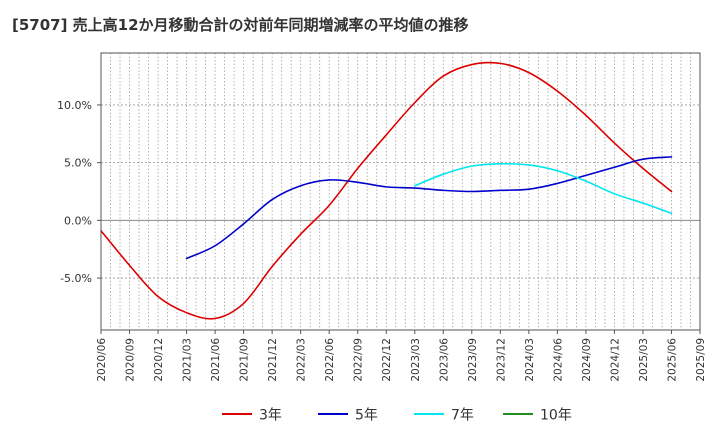 The height and width of the screenshot is (440, 720). Describe the element at coordinates (397, 416) in the screenshot. I see `legend: 3年 5年 7年 10年` at that location.